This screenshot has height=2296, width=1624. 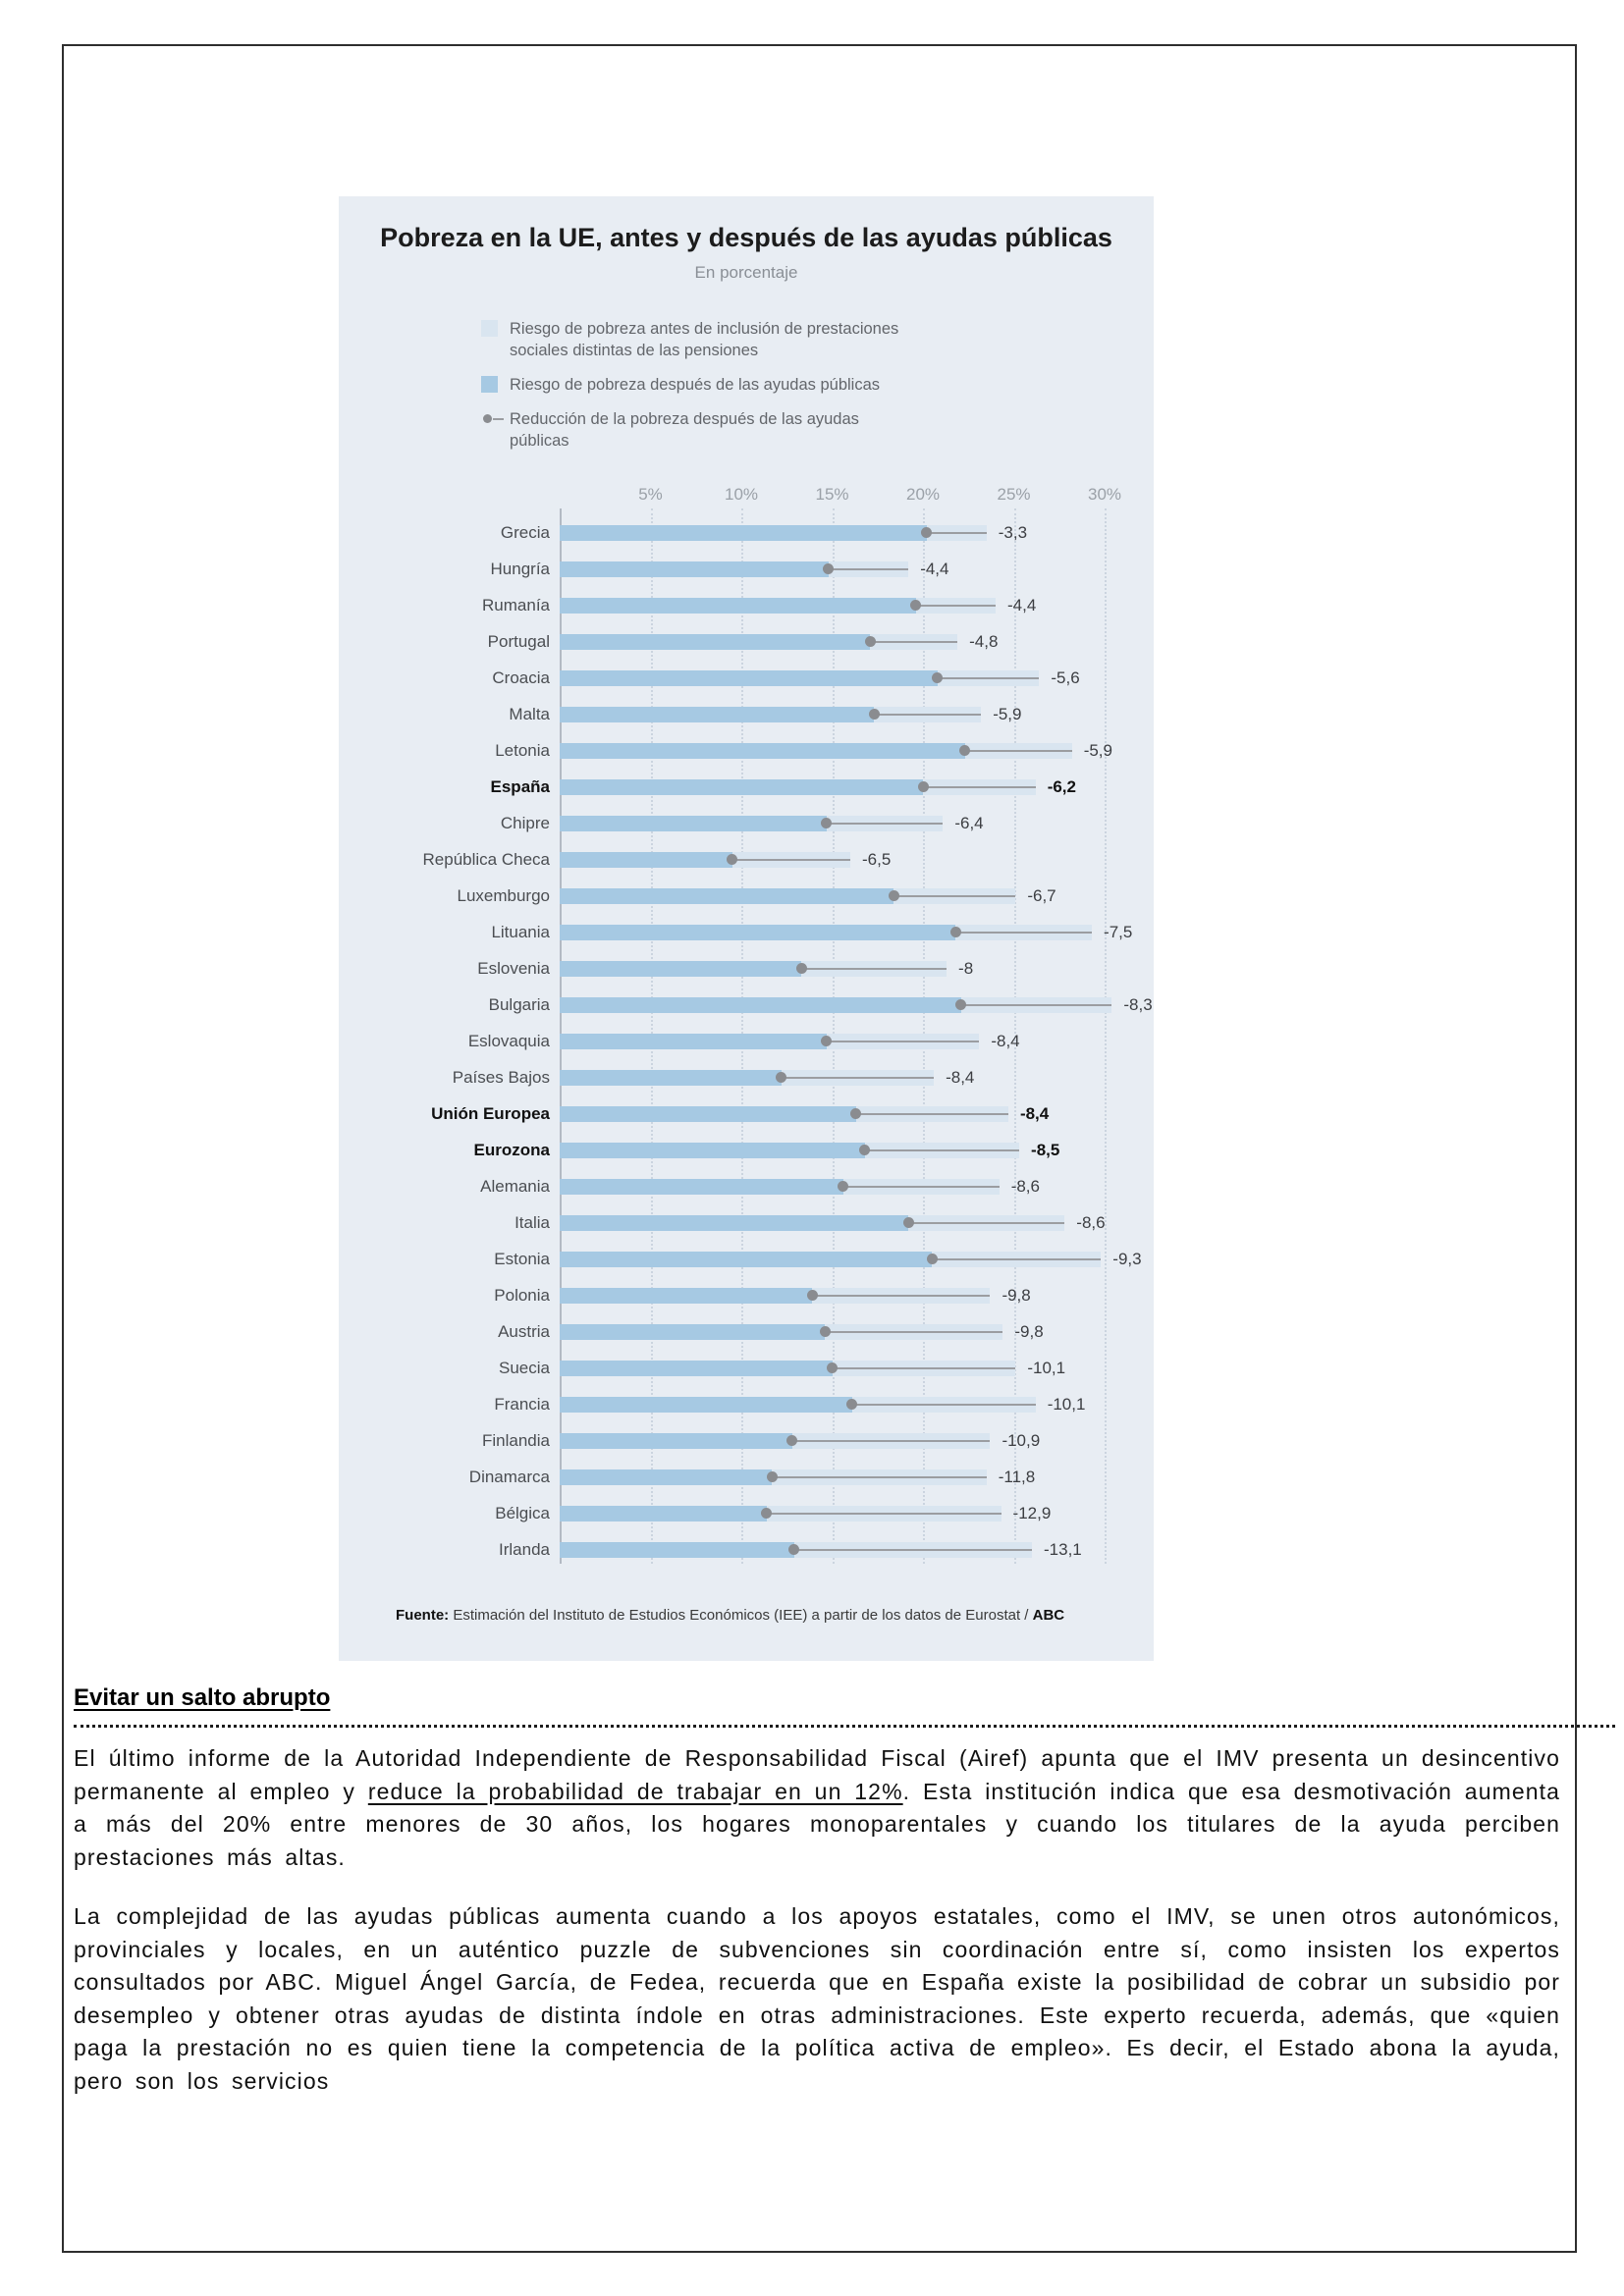 I want to click on country-label: Hungría, so click(x=520, y=568).